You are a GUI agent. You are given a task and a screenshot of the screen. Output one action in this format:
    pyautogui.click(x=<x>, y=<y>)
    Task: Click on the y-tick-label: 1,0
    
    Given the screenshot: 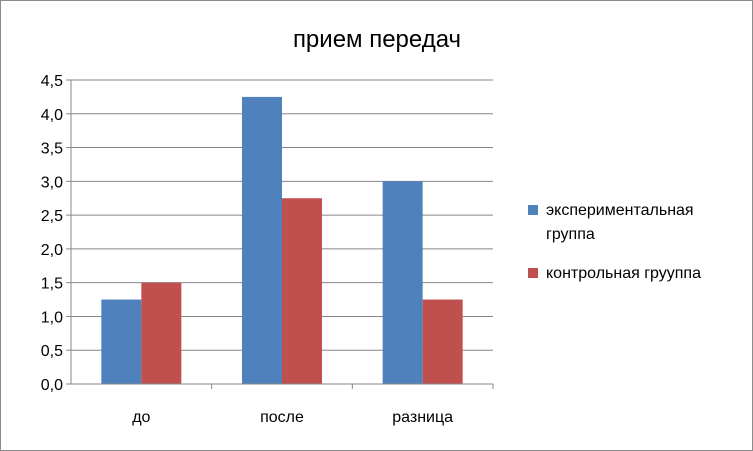 What is the action you would take?
    pyautogui.click(x=52, y=317)
    